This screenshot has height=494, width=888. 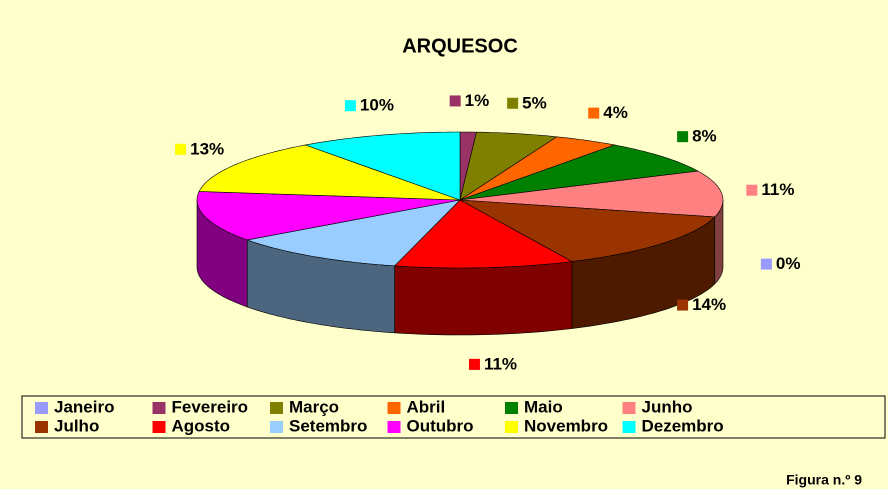 I want to click on data-label: 4%, so click(x=615, y=112).